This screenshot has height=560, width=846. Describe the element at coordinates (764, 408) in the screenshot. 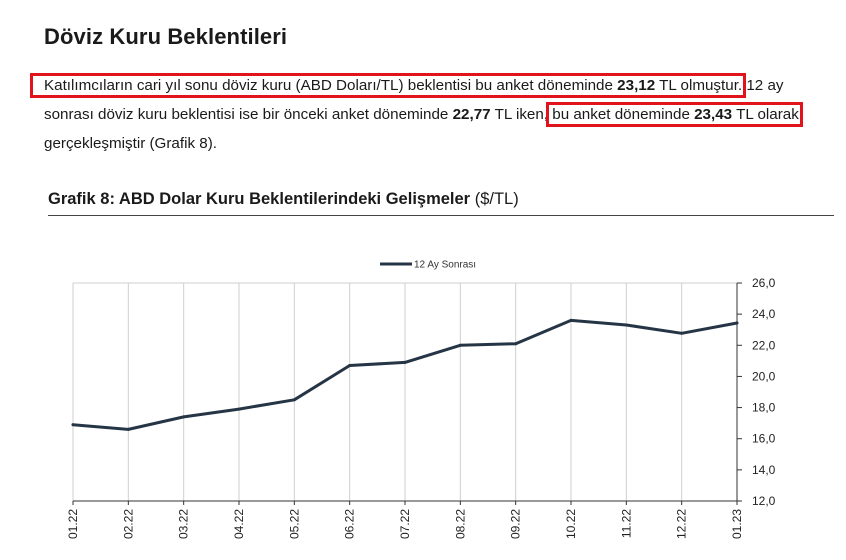

I see `y-tick-label: 18,0` at that location.